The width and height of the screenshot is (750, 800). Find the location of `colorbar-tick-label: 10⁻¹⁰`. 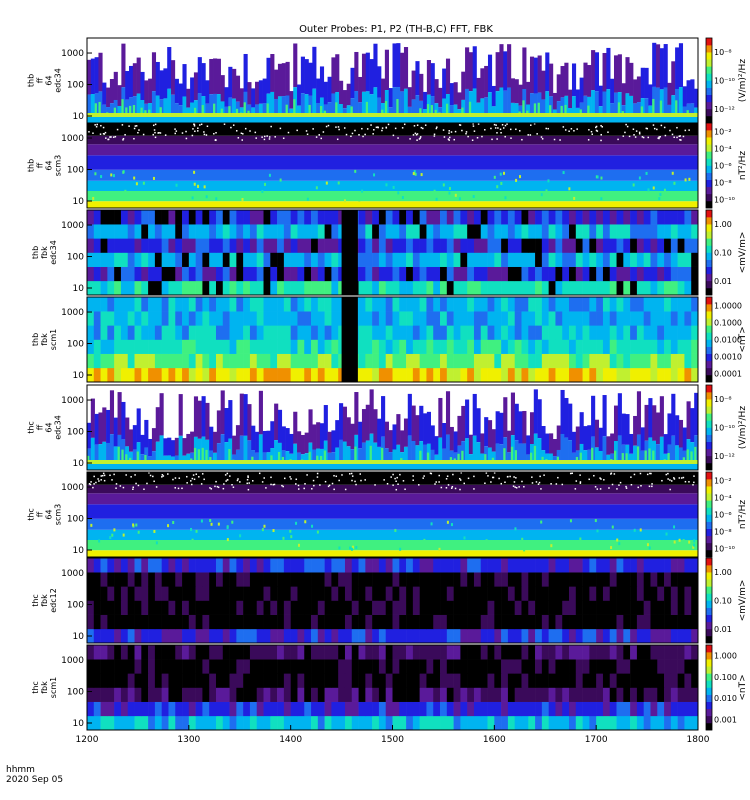

colorbar-tick-label: 10⁻¹⁰ is located at coordinates (724, 428).